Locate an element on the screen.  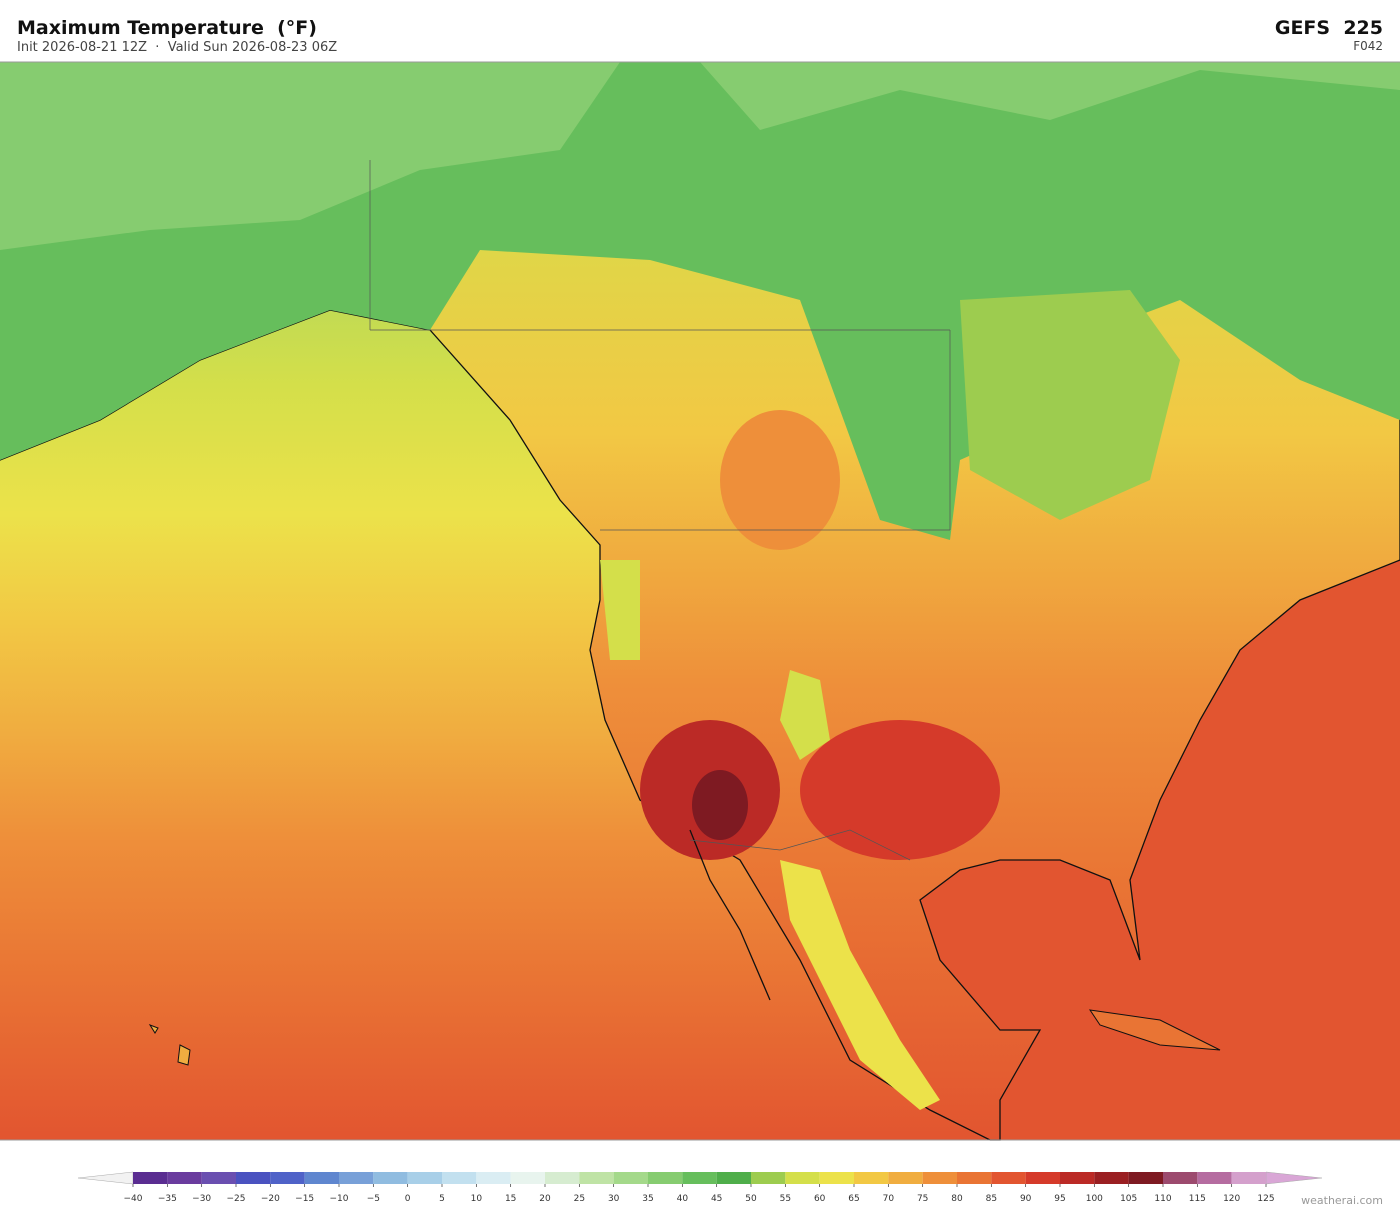
forecast-hour: F042 is located at coordinates (1368, 46).